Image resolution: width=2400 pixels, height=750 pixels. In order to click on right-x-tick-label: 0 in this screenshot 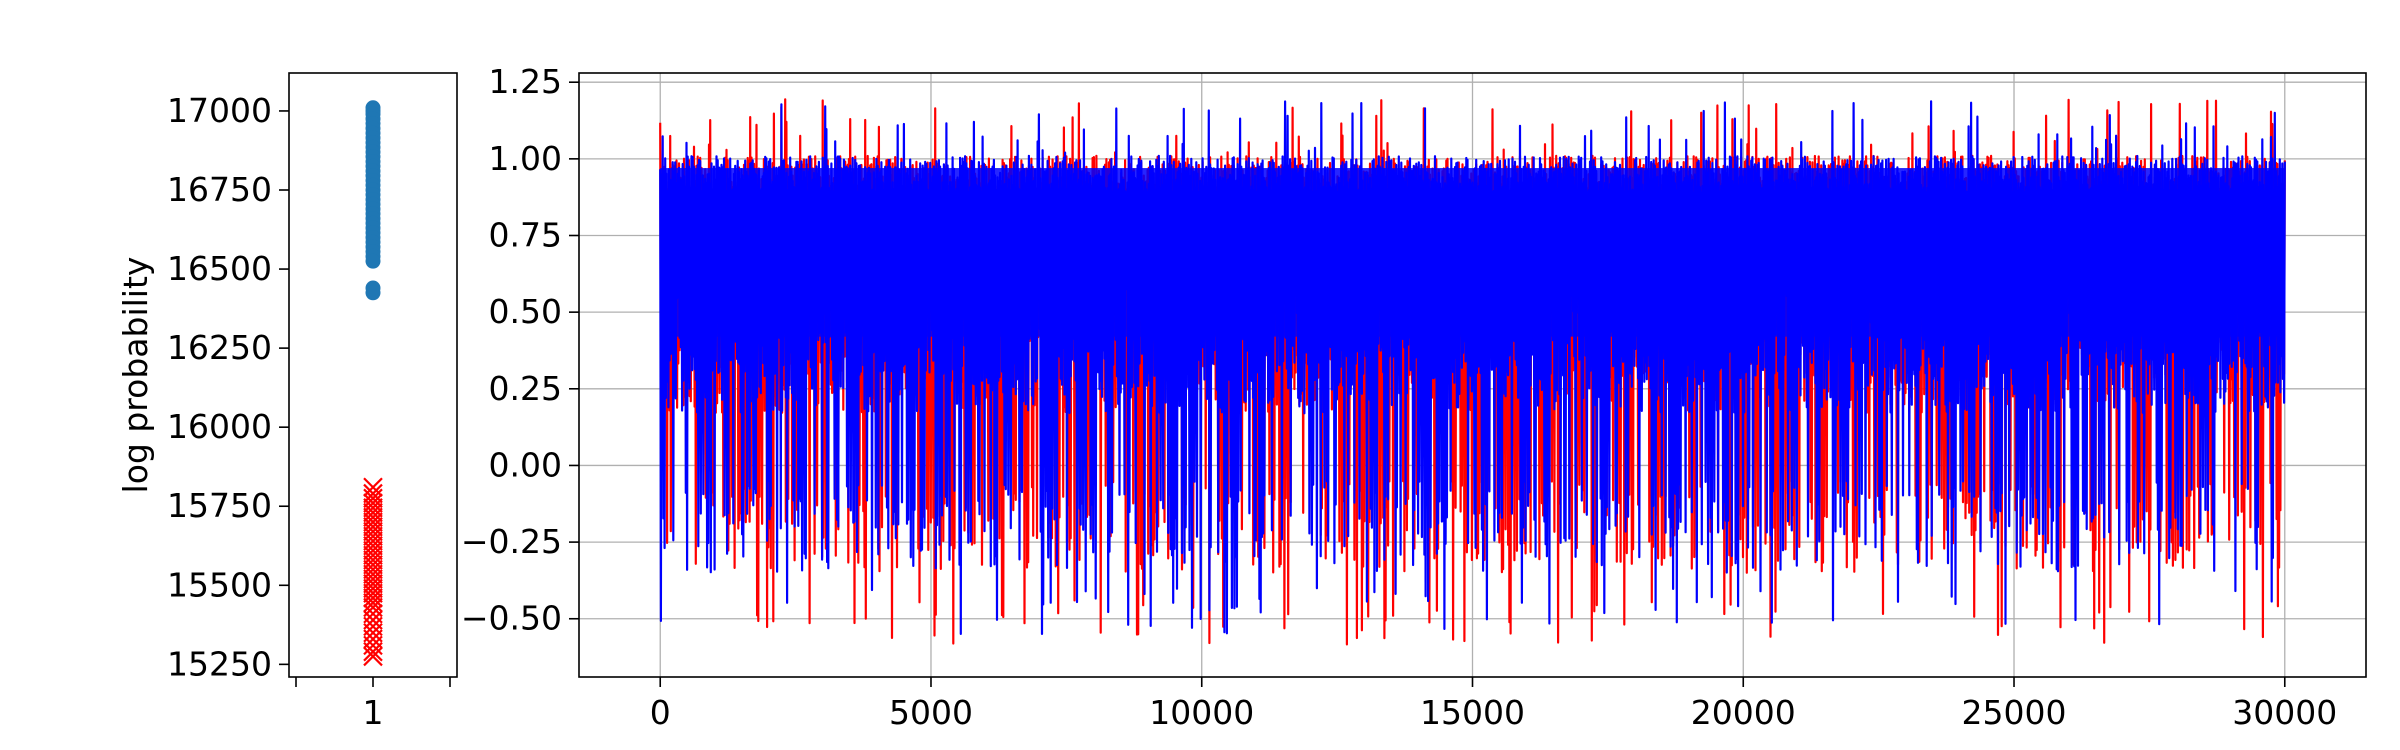, I will do `click(660, 712)`.